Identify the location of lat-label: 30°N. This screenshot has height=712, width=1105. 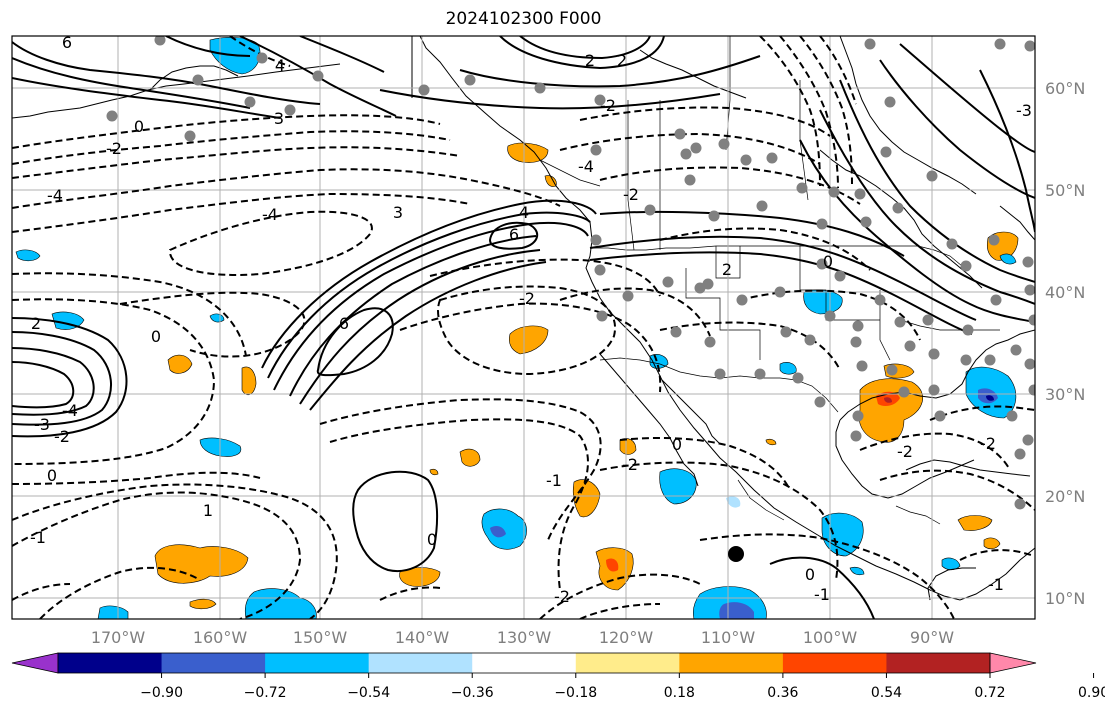
(1065, 394).